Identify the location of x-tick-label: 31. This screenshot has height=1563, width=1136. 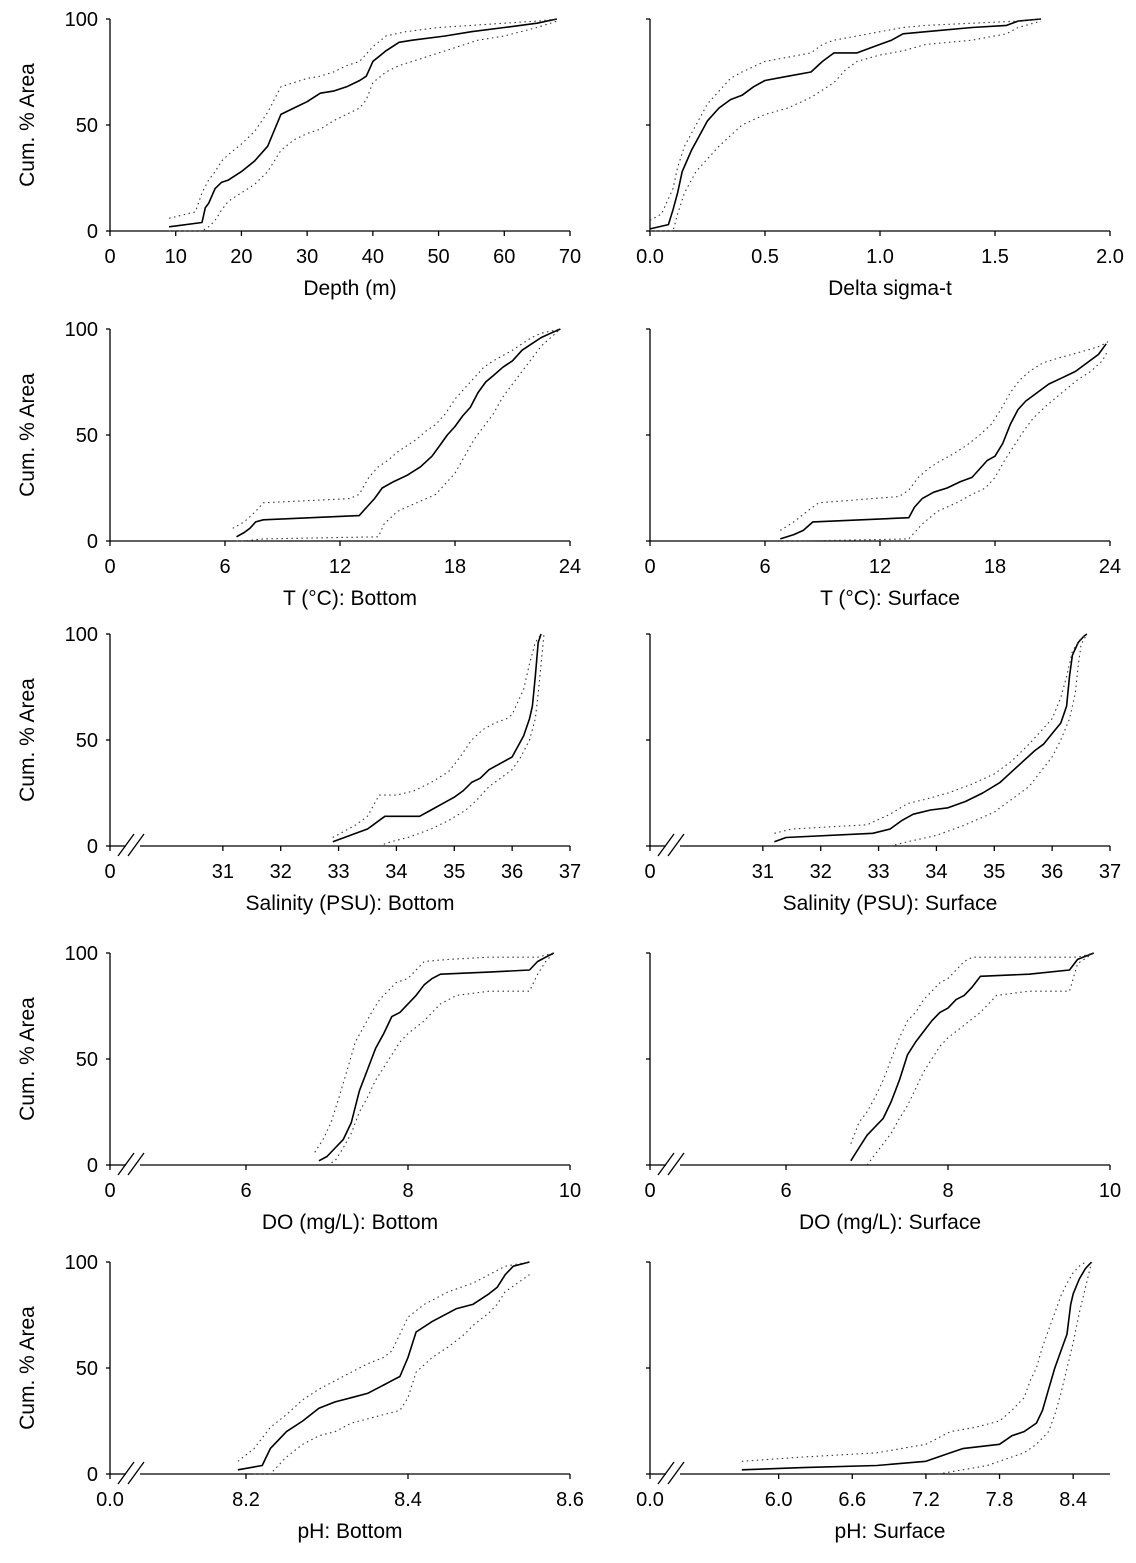
(223, 872).